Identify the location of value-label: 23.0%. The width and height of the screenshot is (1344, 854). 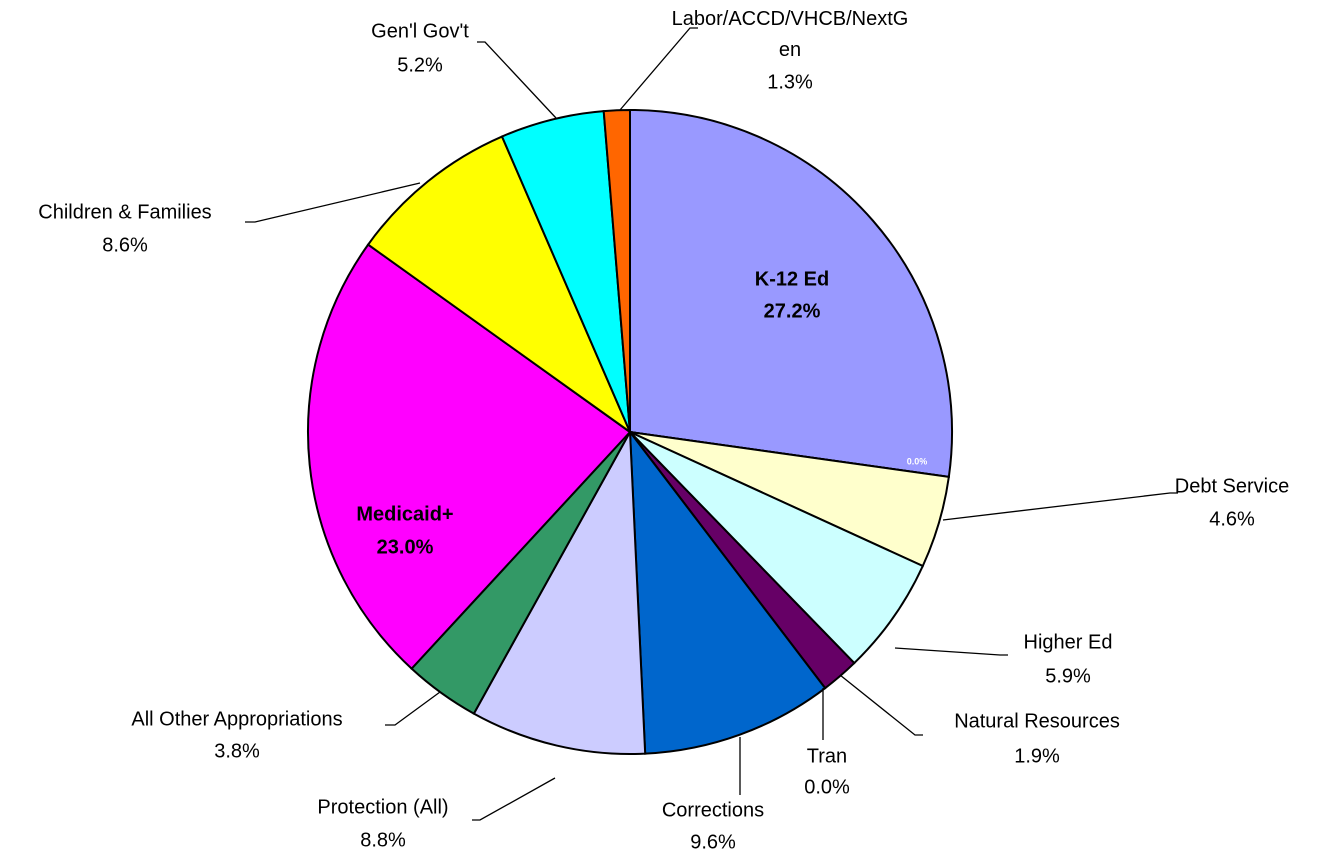
(405, 547).